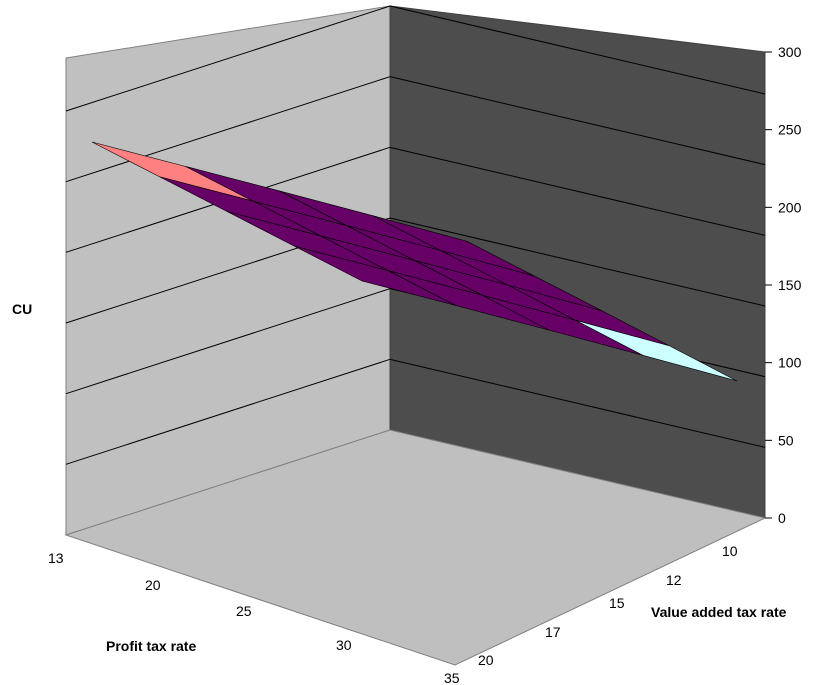  I want to click on y-tick-label: 20, so click(486, 660).